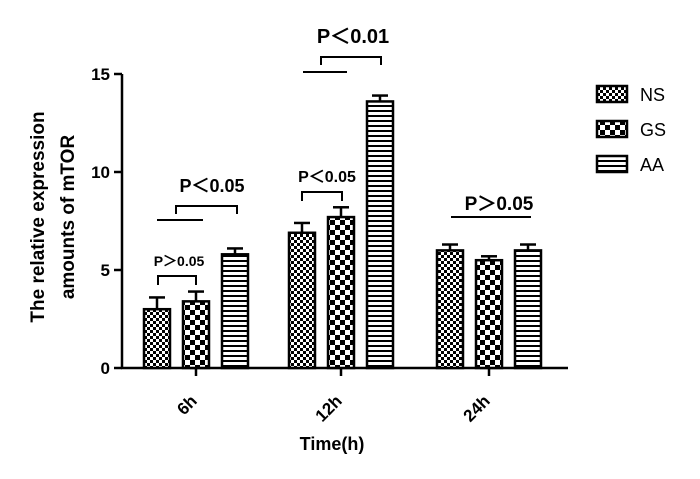  Describe the element at coordinates (612, 129) in the screenshot. I see `legend-swatch-gs` at that location.